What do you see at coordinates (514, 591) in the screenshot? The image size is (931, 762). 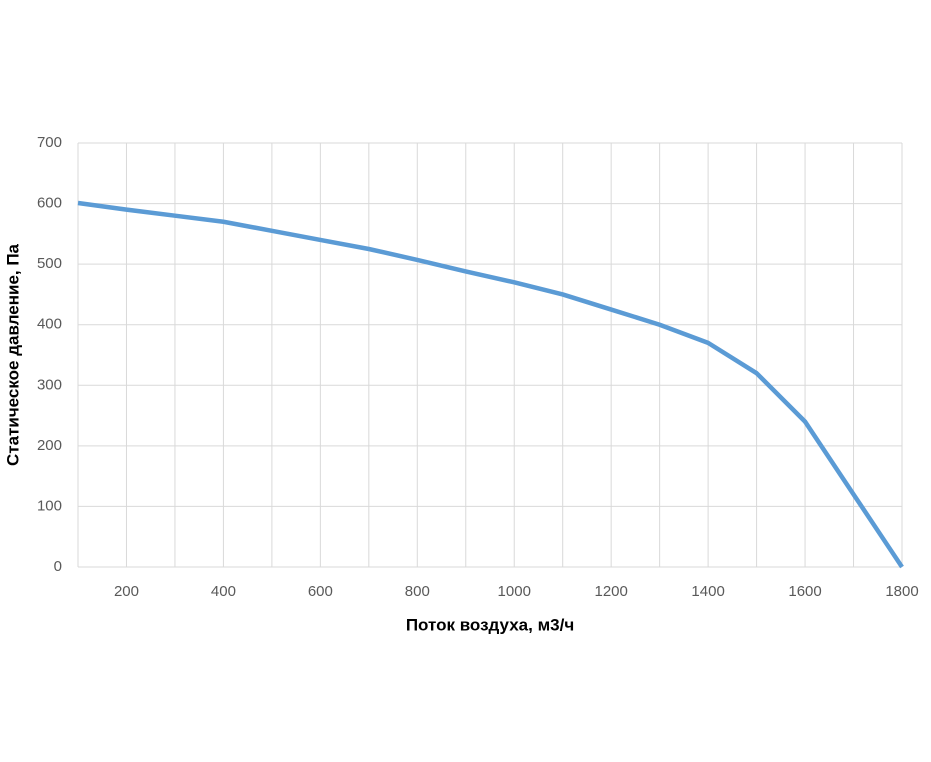 I see `x-tick-label: 1000` at bounding box center [514, 591].